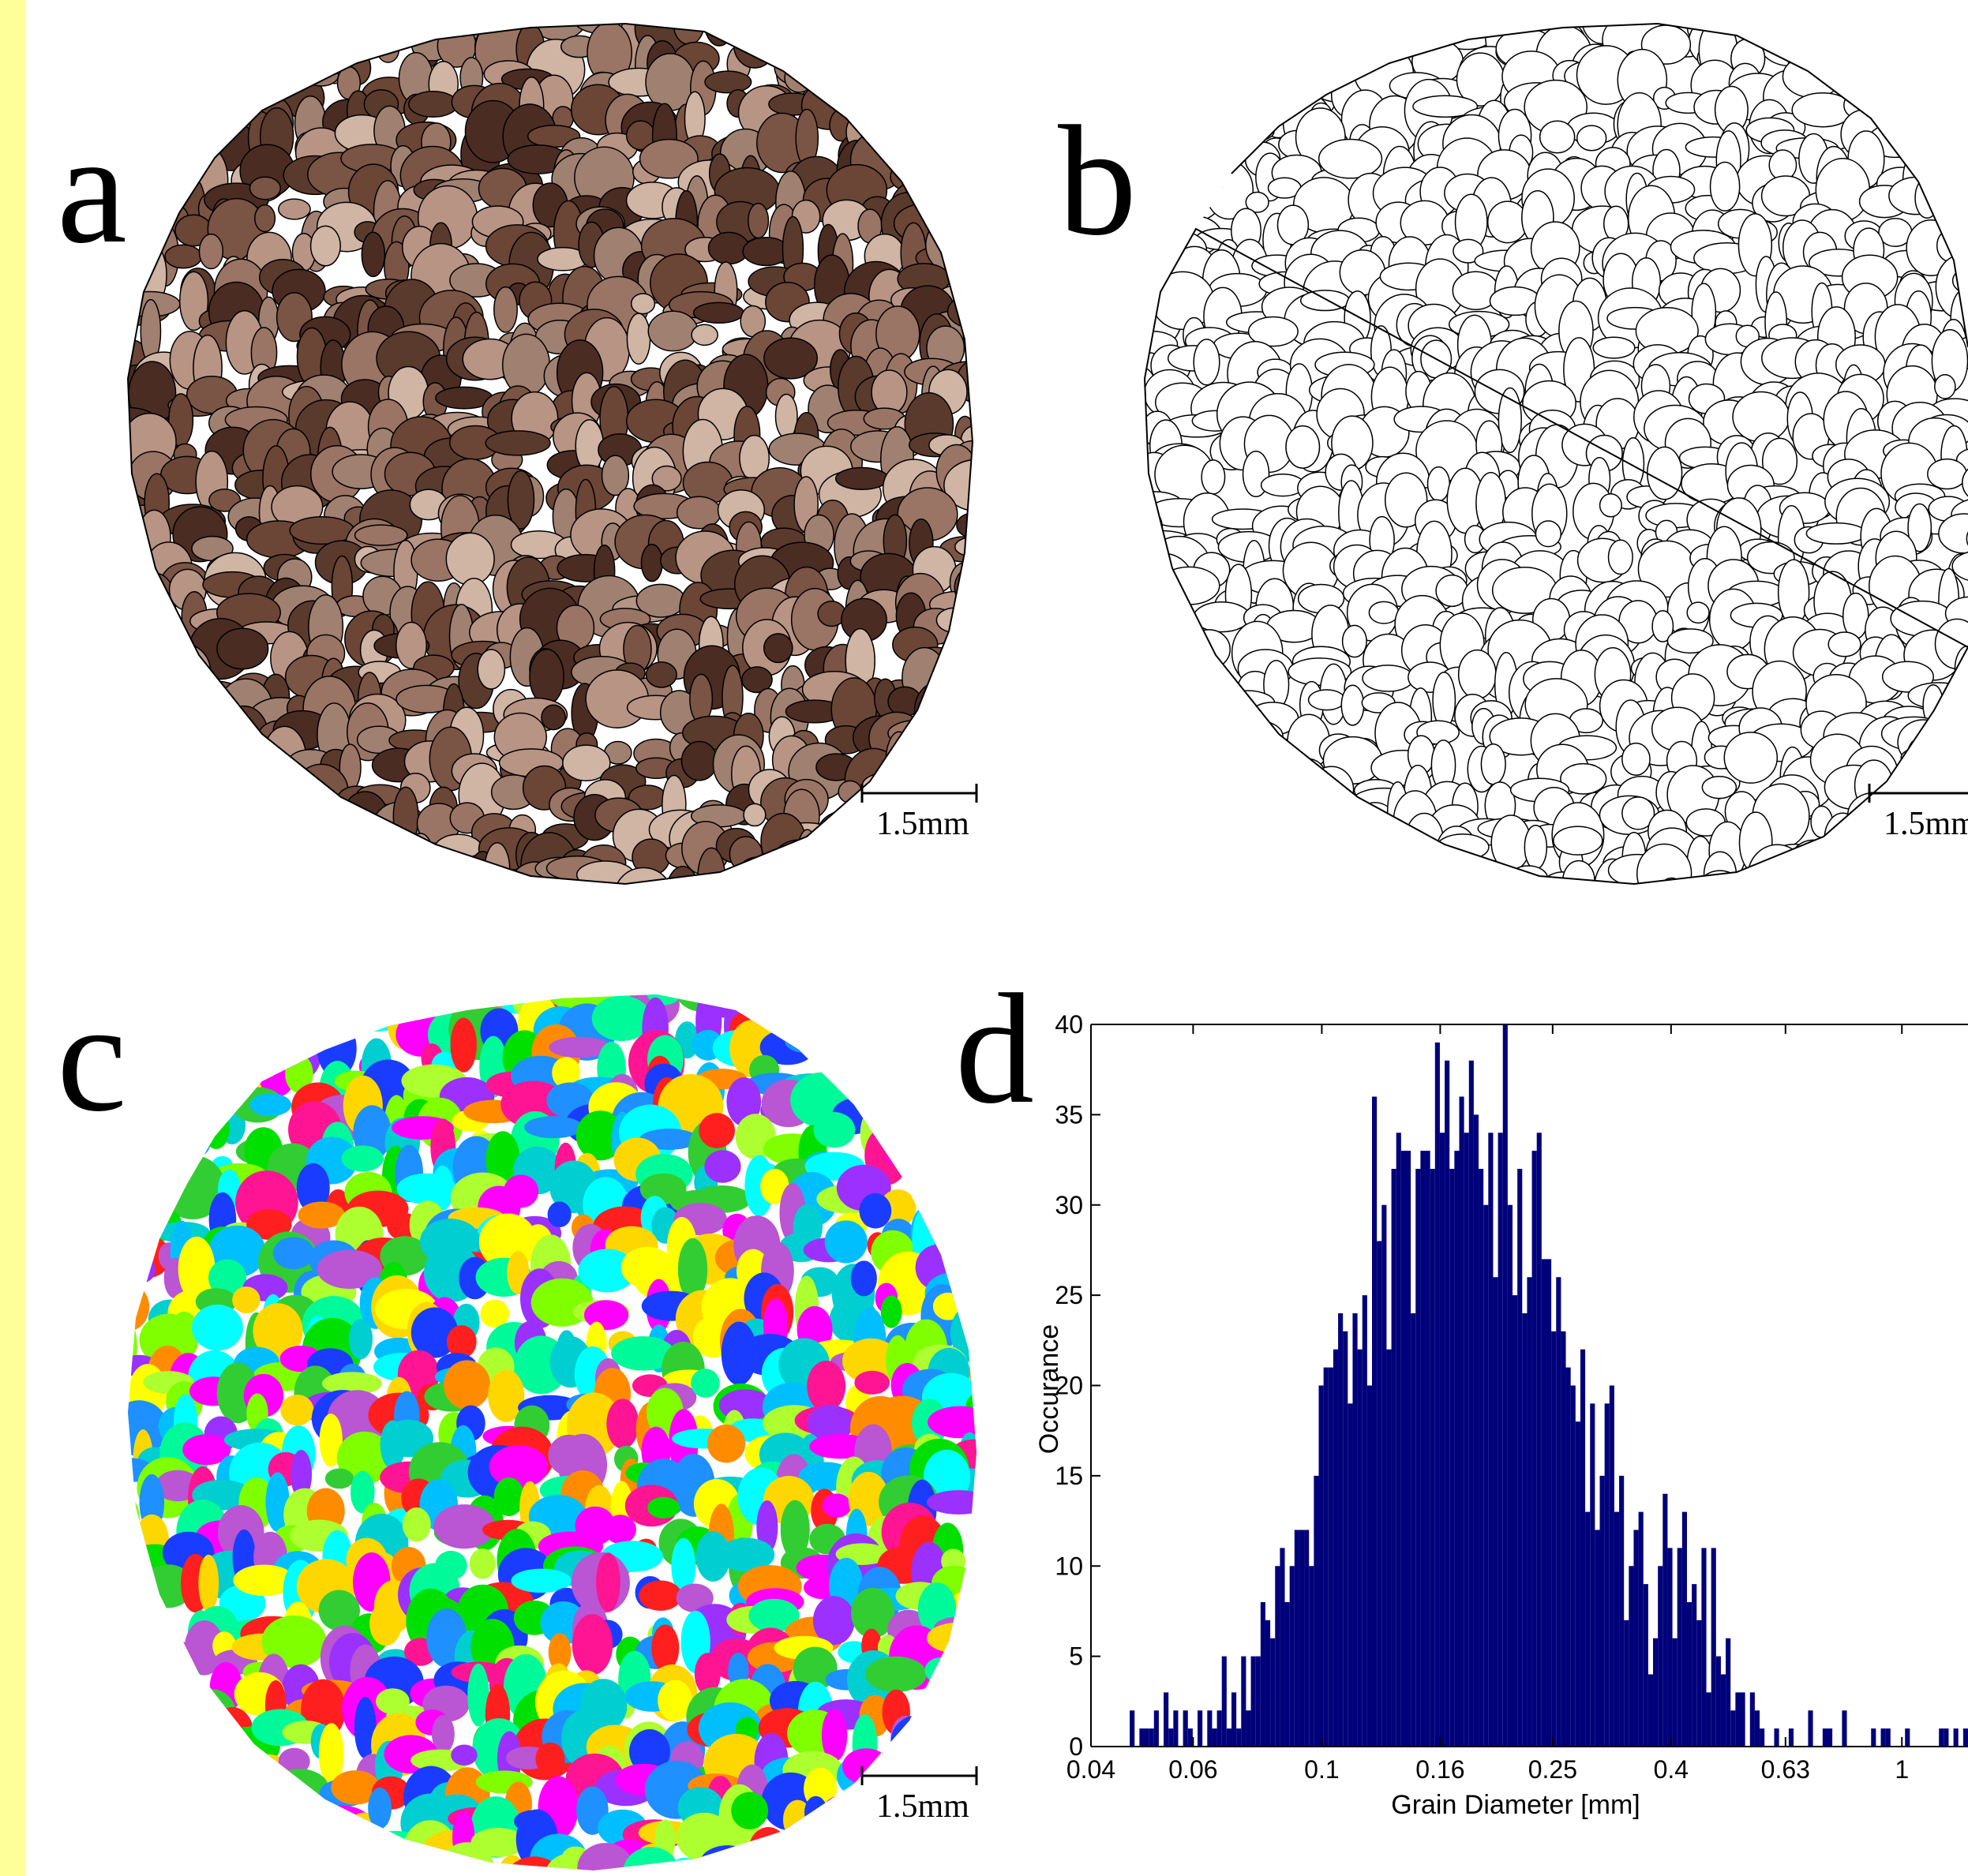 The image size is (1968, 1876). What do you see at coordinates (1069, 1295) in the screenshot?
I see `y-tick-label: 25` at bounding box center [1069, 1295].